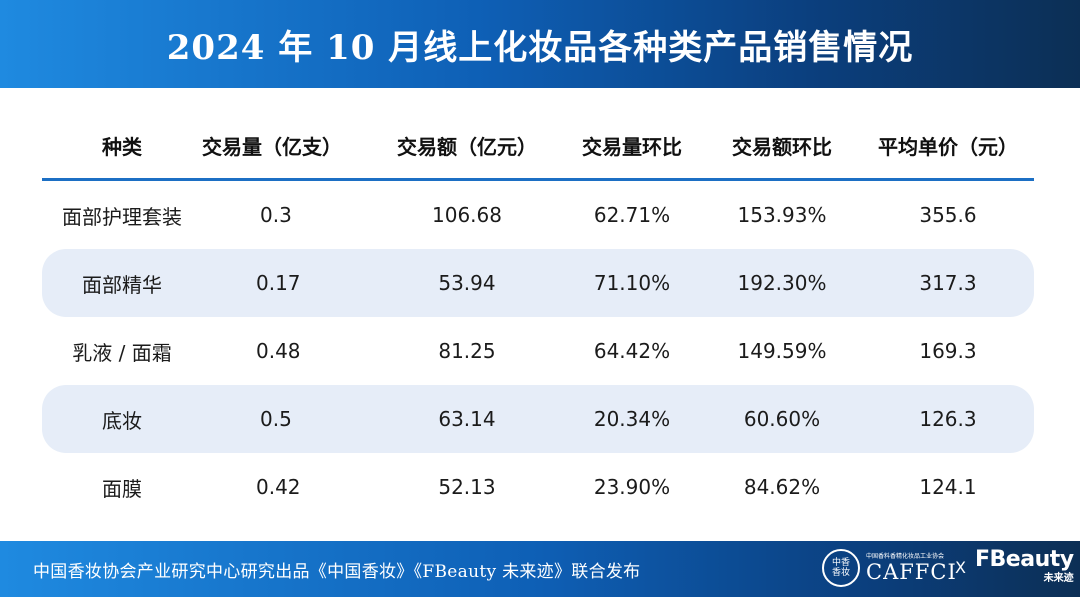 This screenshot has height=597, width=1080. What do you see at coordinates (122, 146) in the screenshot?
I see `column-header-category: 种类` at bounding box center [122, 146].